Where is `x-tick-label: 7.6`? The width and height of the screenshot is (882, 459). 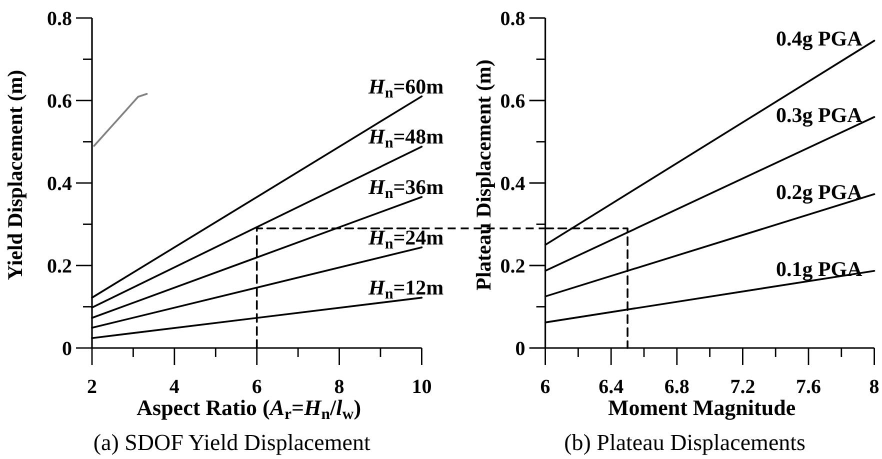 x-tick-label: 7.6 is located at coordinates (808, 387).